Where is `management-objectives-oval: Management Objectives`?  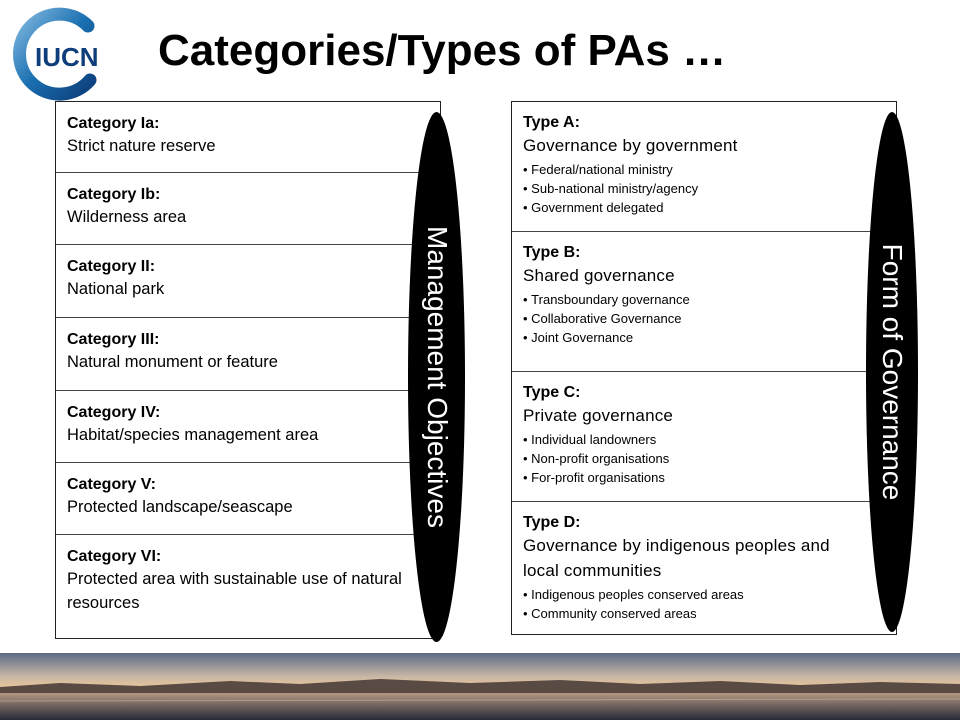
management-objectives-oval: Management Objectives is located at coordinates (436, 377).